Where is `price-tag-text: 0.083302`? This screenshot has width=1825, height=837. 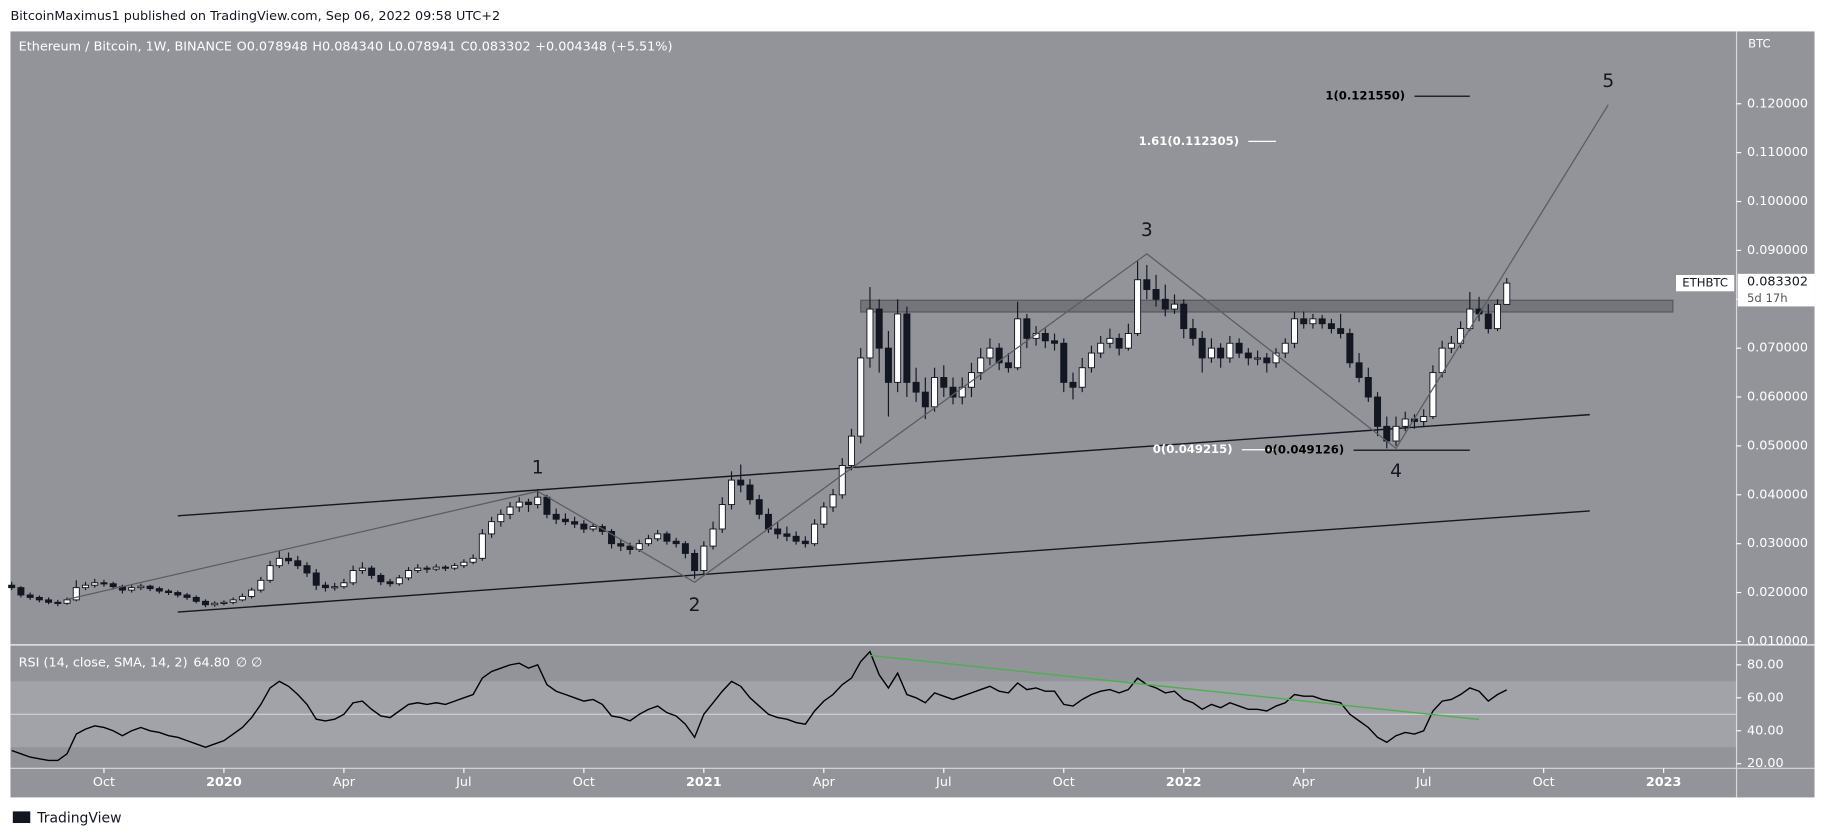
price-tag-text: 0.083302 is located at coordinates (1777, 281).